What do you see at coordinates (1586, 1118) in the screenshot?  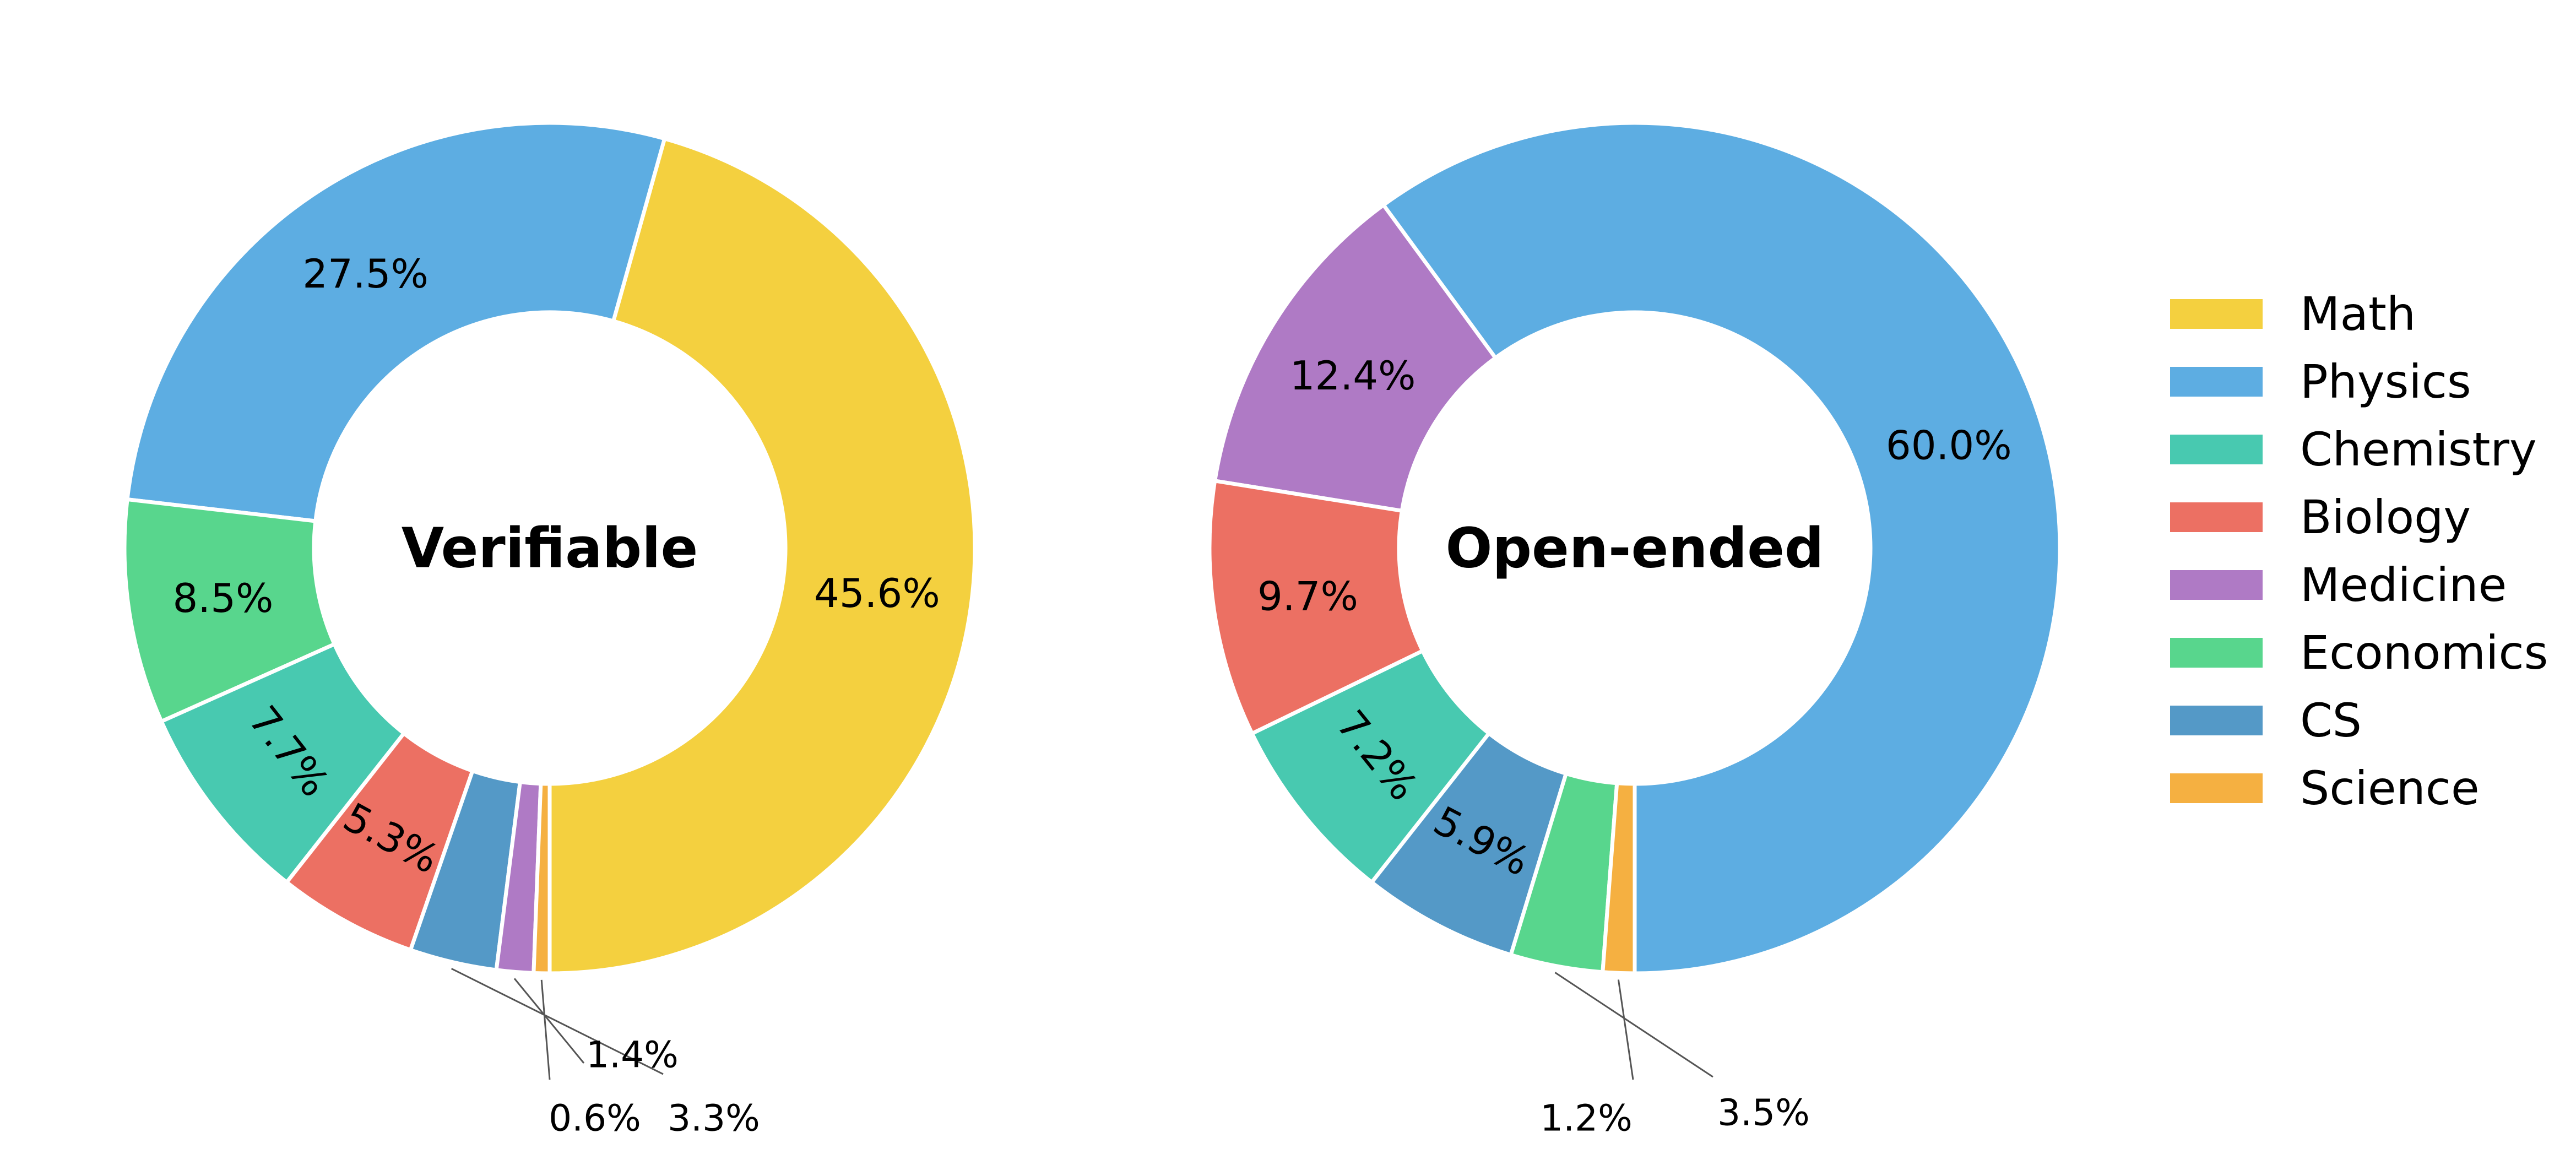 I see `slice-label-science: 1.2%` at bounding box center [1586, 1118].